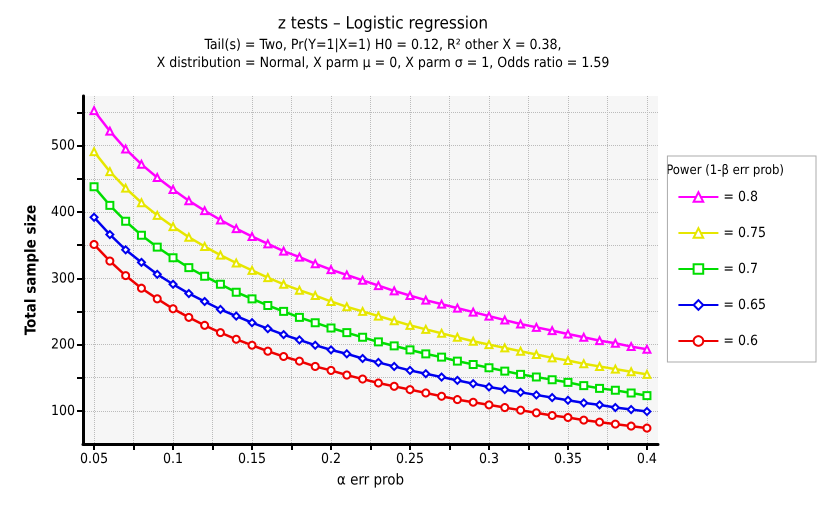  What do you see at coordinates (62, 344) in the screenshot?
I see `y-tick-label: 200` at bounding box center [62, 344].